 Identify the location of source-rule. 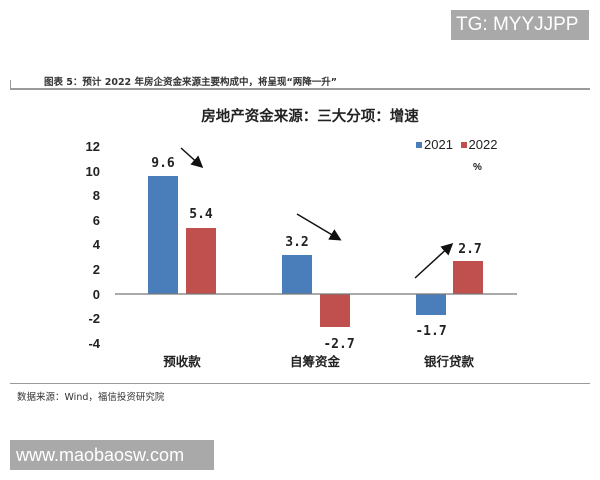
(300, 383).